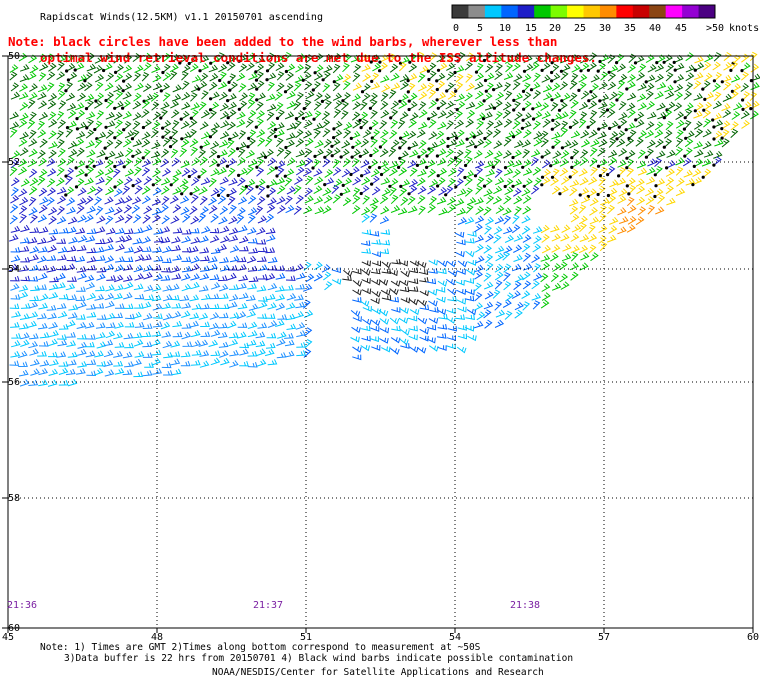  What do you see at coordinates (715, 28) in the screenshot?
I see `legend-label: >50` at bounding box center [715, 28].